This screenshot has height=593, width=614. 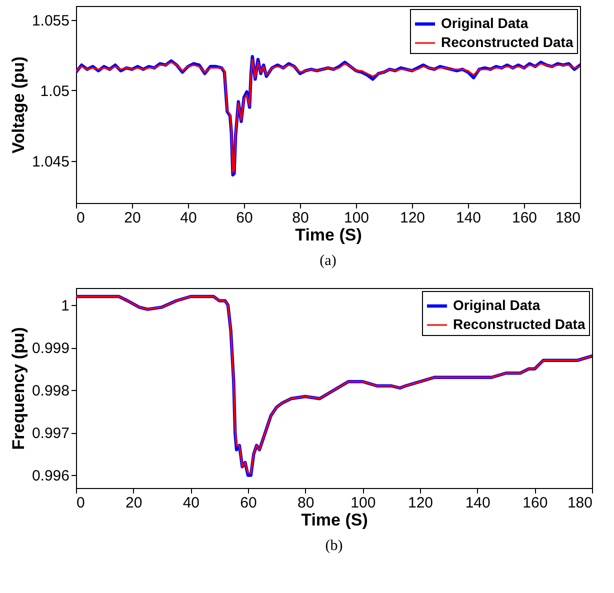 I want to click on text: (b), so click(x=334, y=546).